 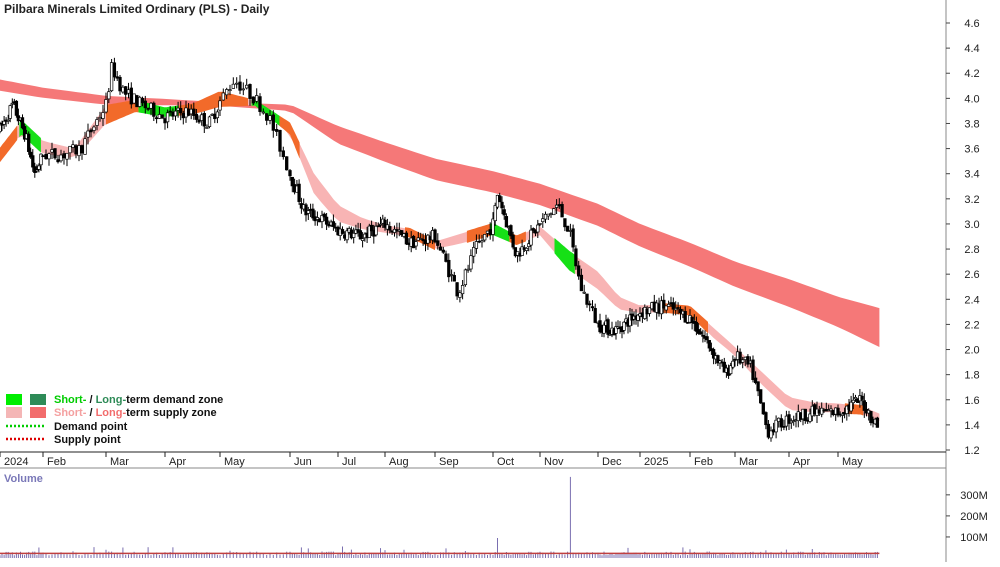 What do you see at coordinates (971, 74) in the screenshot?
I see `price-tick-label: 4.2` at bounding box center [971, 74].